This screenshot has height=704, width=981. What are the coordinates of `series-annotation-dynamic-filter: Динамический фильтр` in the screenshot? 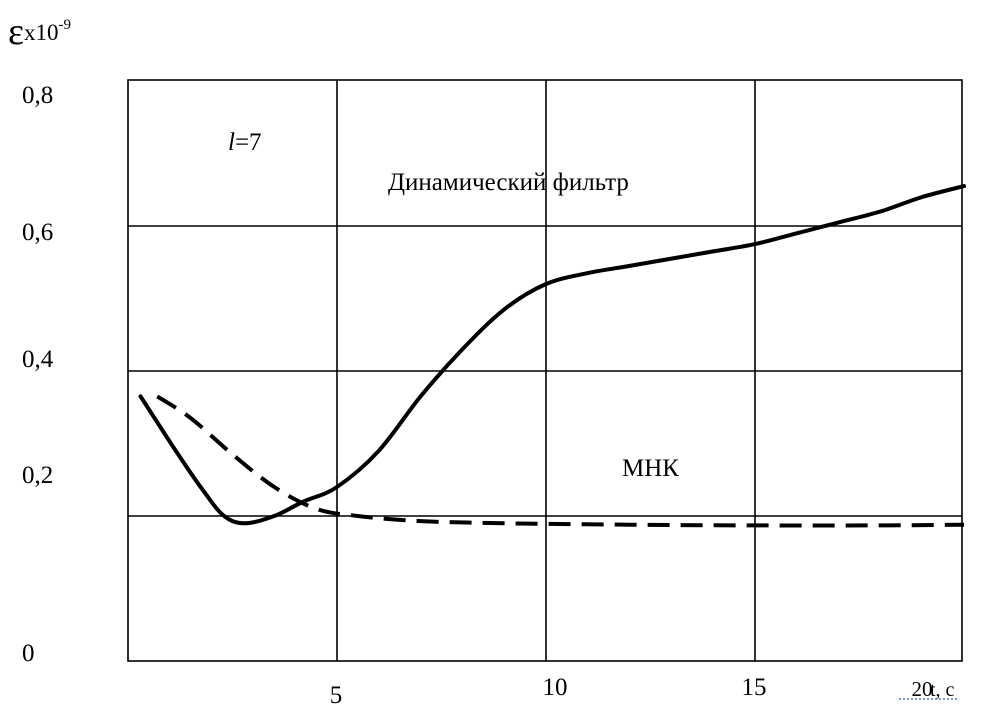 It's located at (508, 182).